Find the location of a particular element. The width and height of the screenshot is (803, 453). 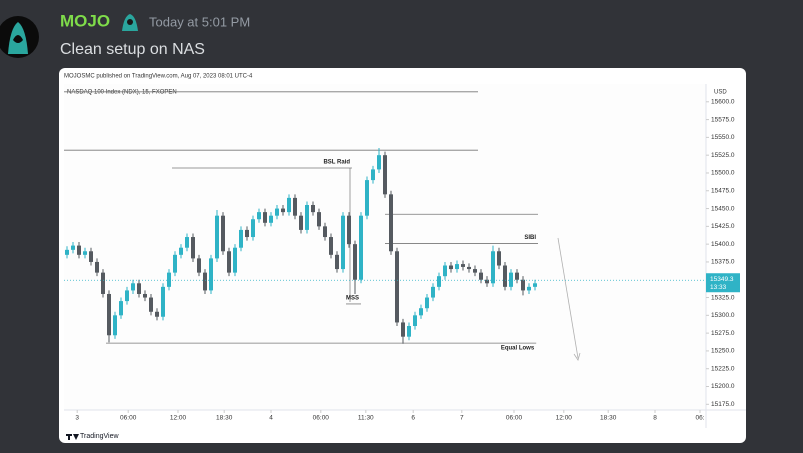

y-tick-label: 15600.0 is located at coordinates (723, 102).